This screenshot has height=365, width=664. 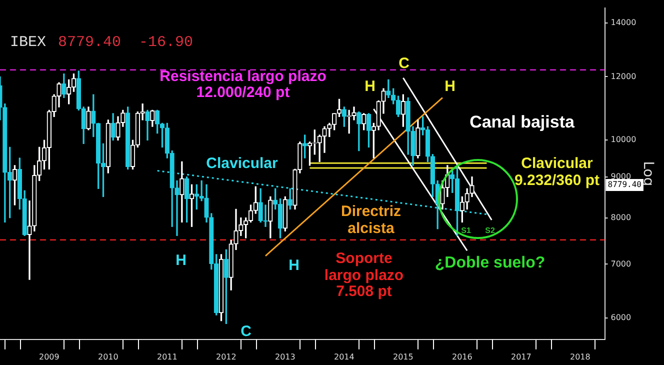 I want to click on annotation: Resistencia largo plazo, so click(x=243, y=77).